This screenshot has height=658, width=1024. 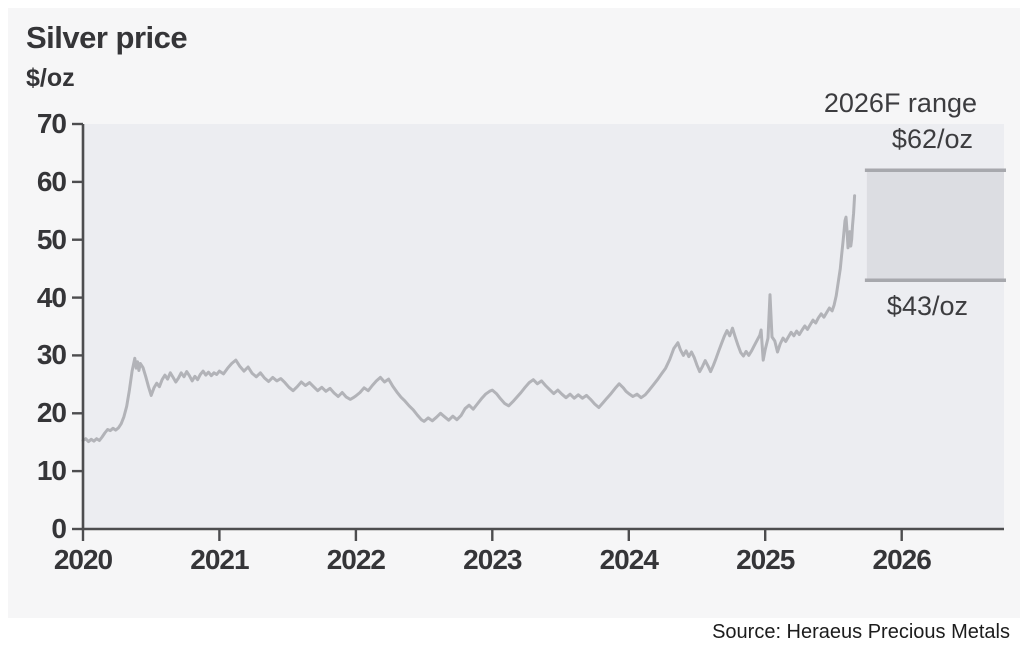 I want to click on forecast-range-title: 2026F range, so click(x=900, y=103).